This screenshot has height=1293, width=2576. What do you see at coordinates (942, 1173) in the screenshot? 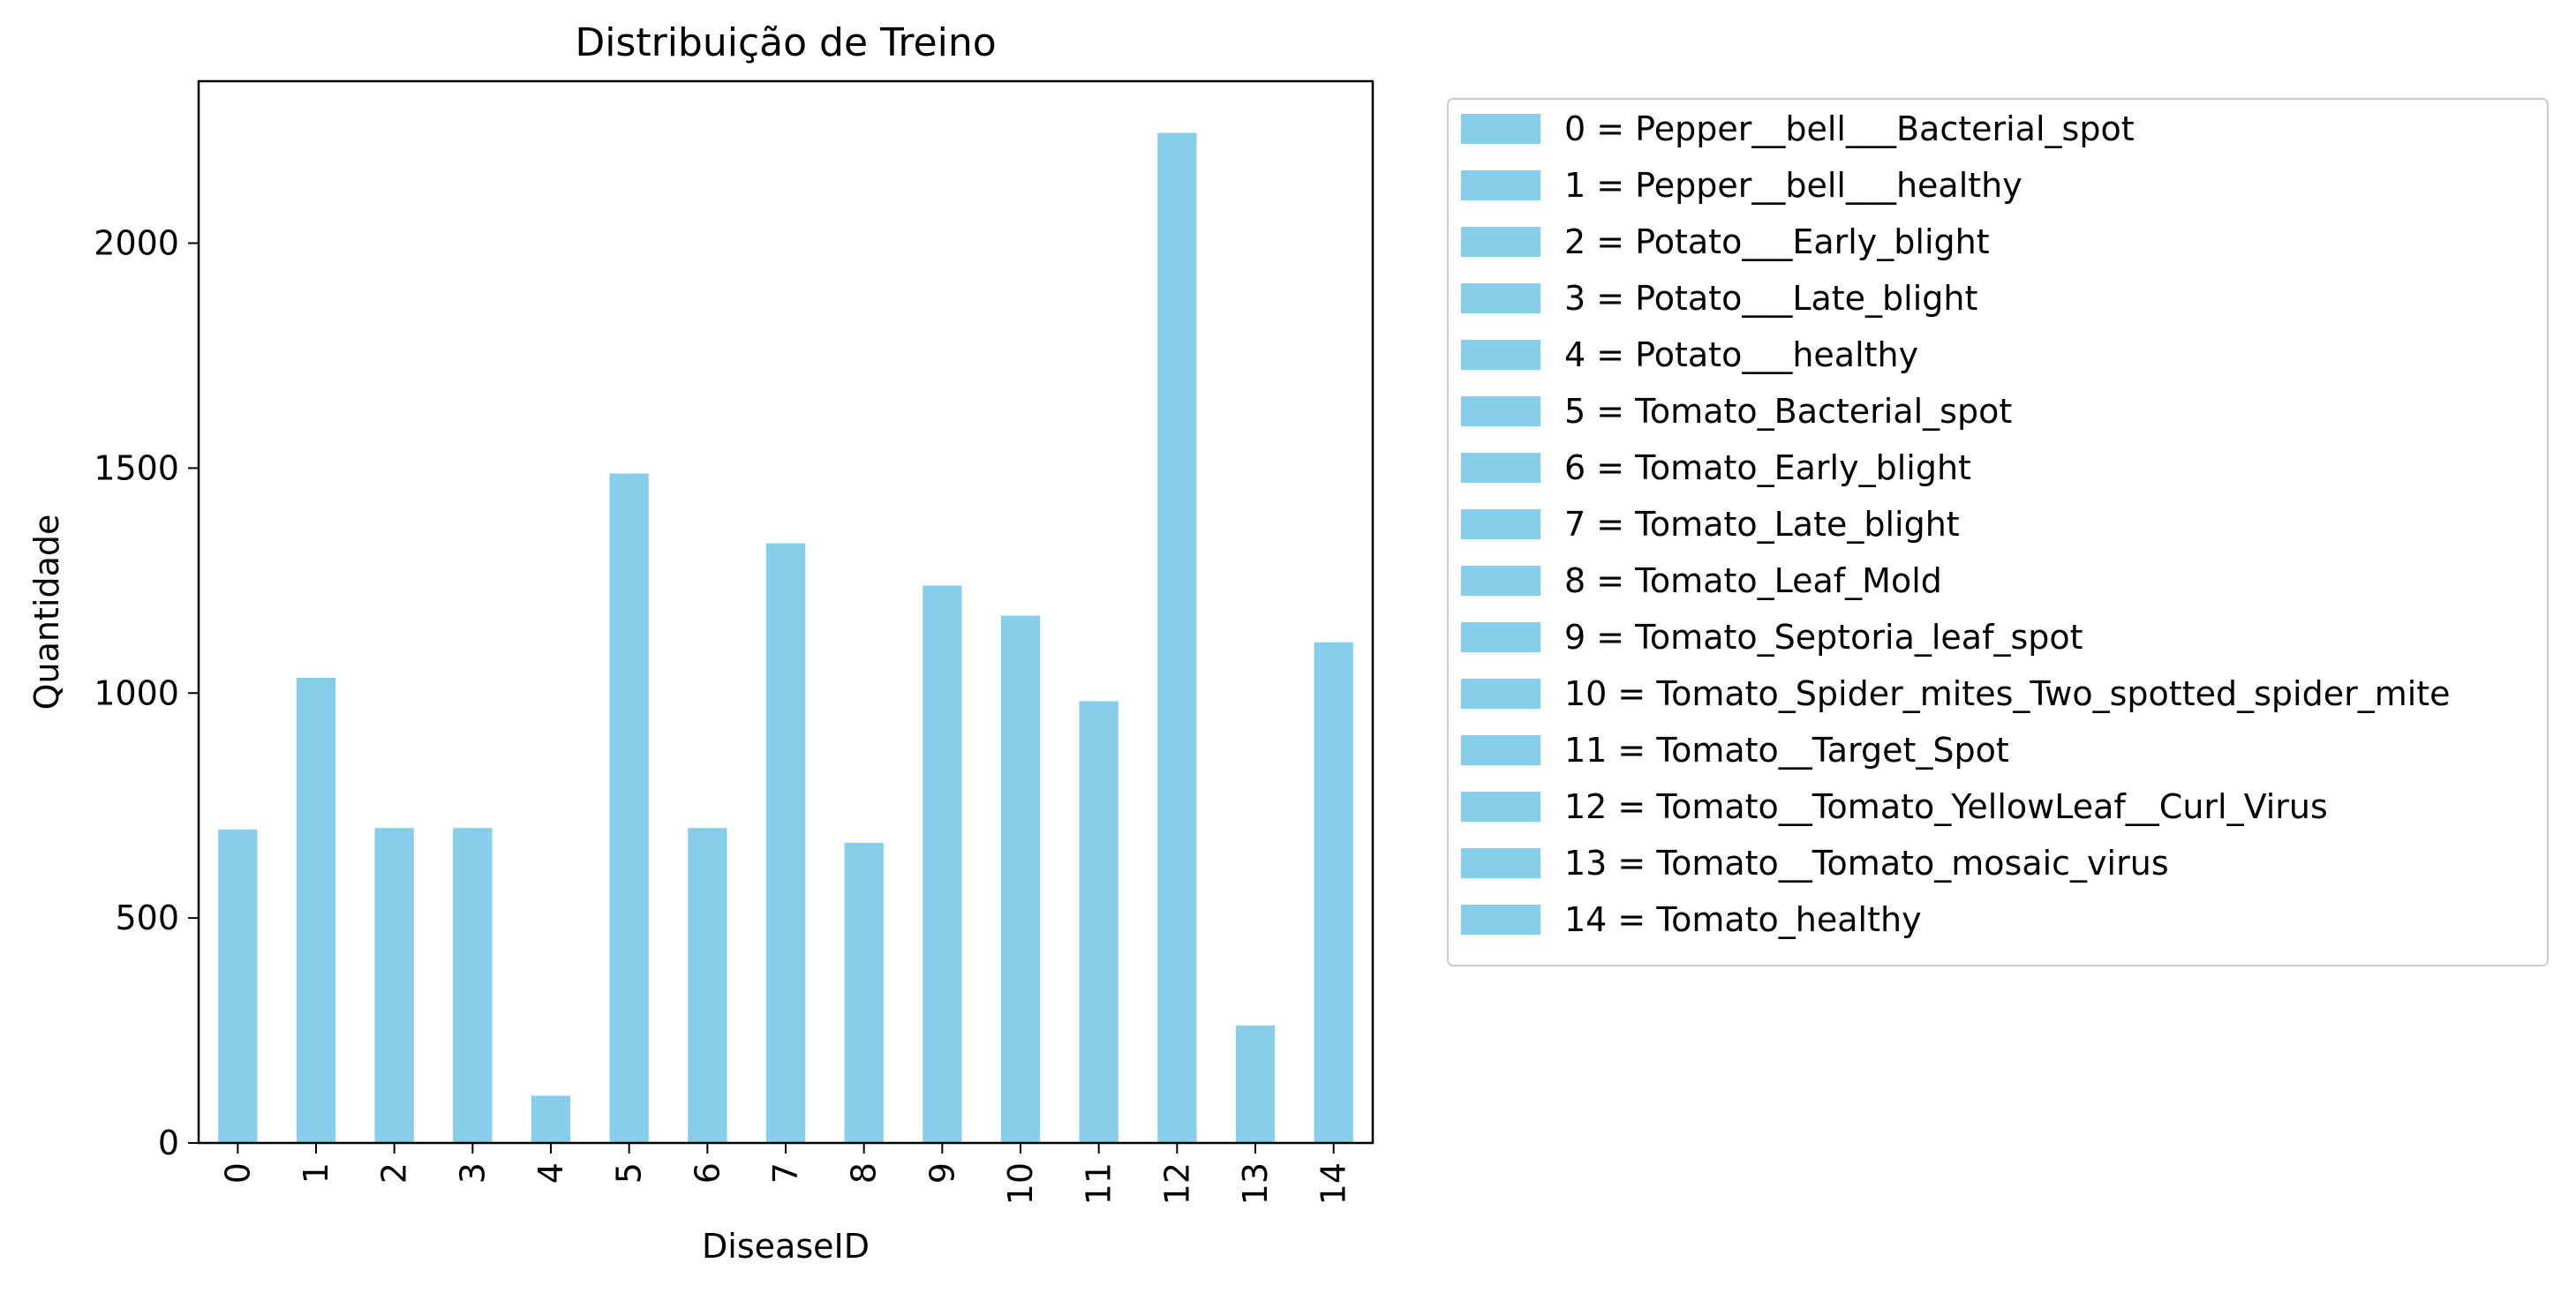
I see `x-tick-label: 9` at bounding box center [942, 1173].